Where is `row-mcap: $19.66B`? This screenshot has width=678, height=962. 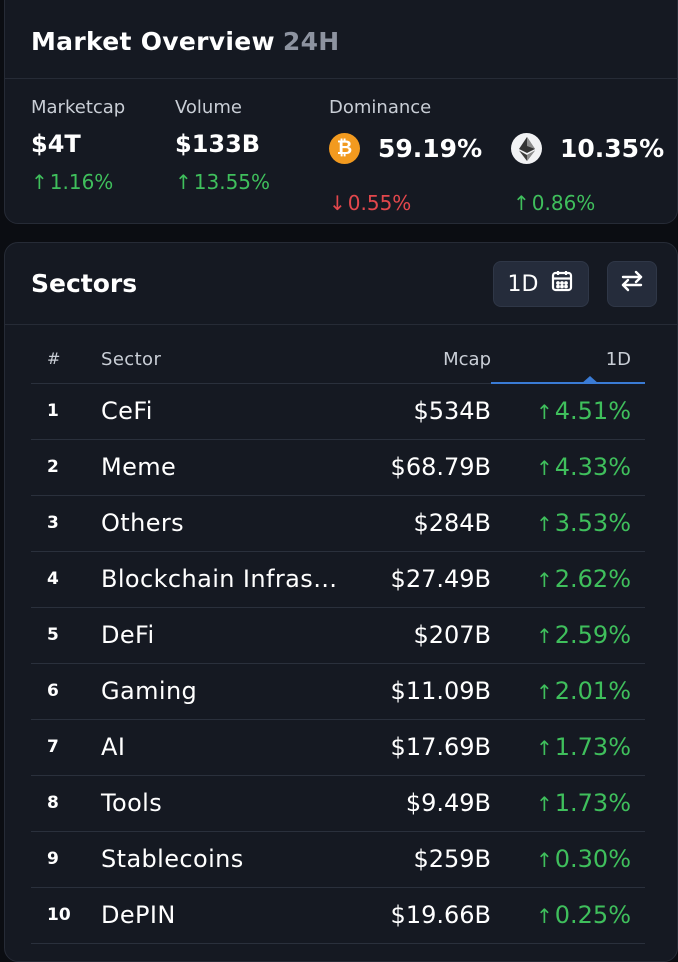 row-mcap: $19.66B is located at coordinates (426, 915).